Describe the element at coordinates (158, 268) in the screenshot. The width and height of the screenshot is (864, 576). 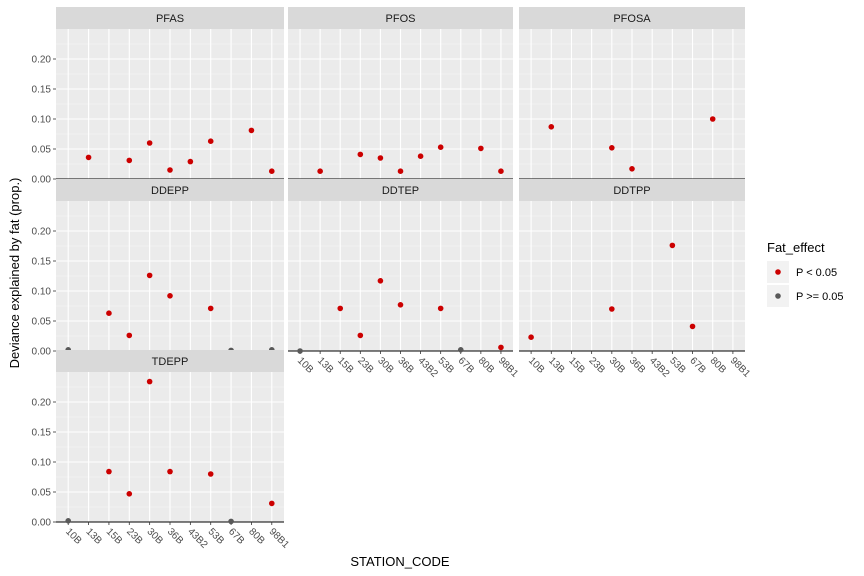
I see `facet-panel: DDEPP 0.00 0.05 0.10 0.15 0.20` at that location.